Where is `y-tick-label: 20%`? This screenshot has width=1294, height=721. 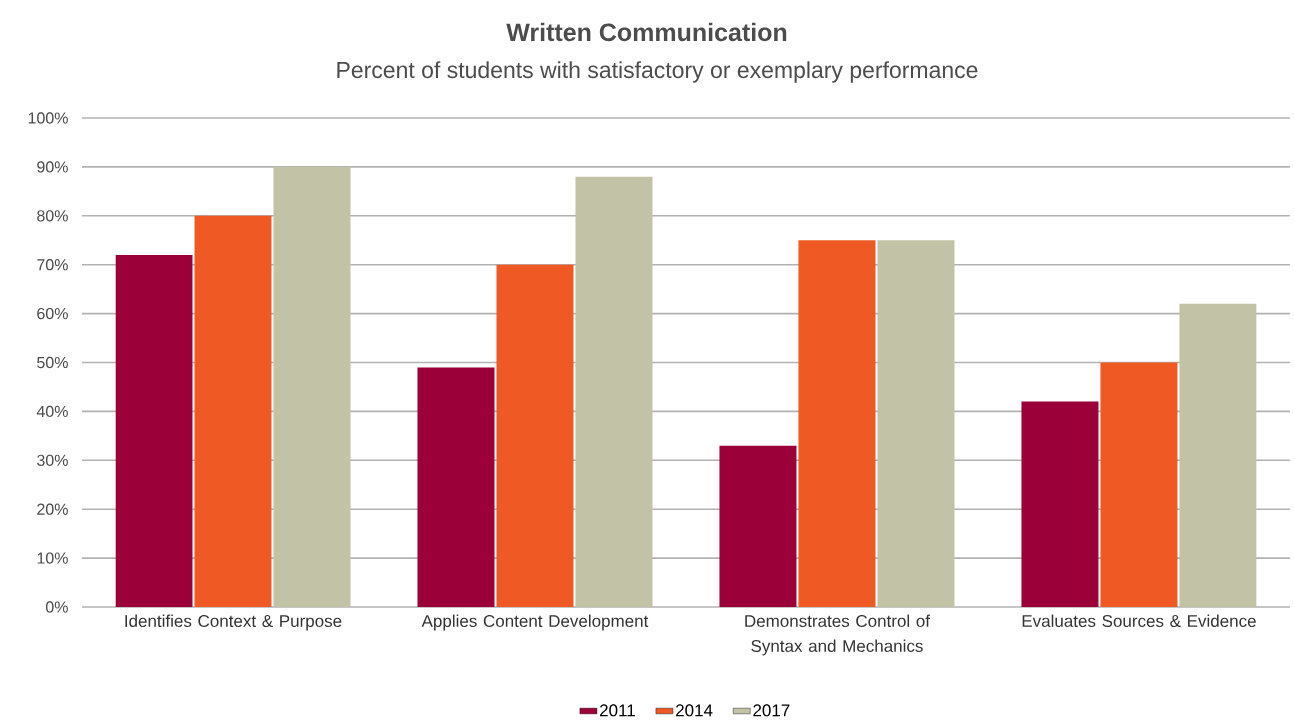 y-tick-label: 20% is located at coordinates (52, 509).